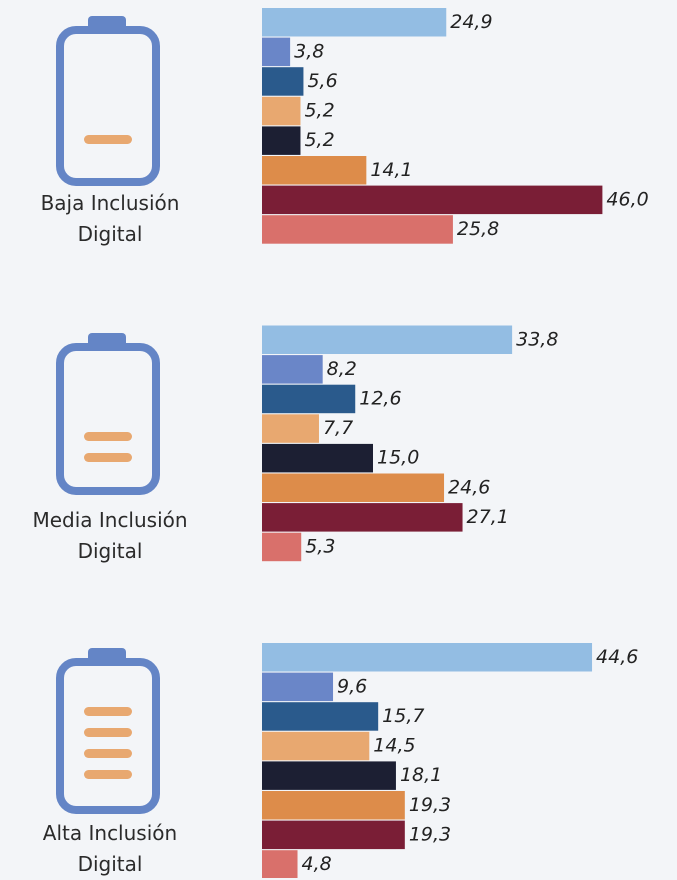 This screenshot has width=677, height=880. What do you see at coordinates (421, 775) in the screenshot?
I see `value-label: 18,1` at bounding box center [421, 775].